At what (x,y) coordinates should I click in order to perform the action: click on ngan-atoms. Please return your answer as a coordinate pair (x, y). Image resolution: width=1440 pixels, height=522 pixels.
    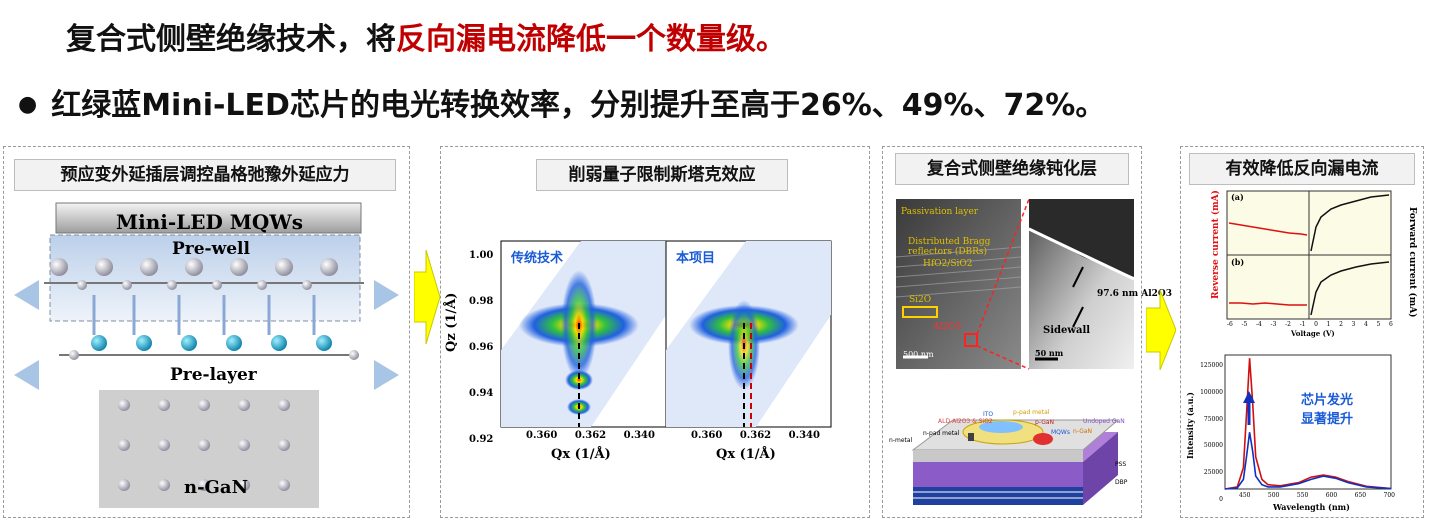
    Looking at the image, I should click on (204, 445).